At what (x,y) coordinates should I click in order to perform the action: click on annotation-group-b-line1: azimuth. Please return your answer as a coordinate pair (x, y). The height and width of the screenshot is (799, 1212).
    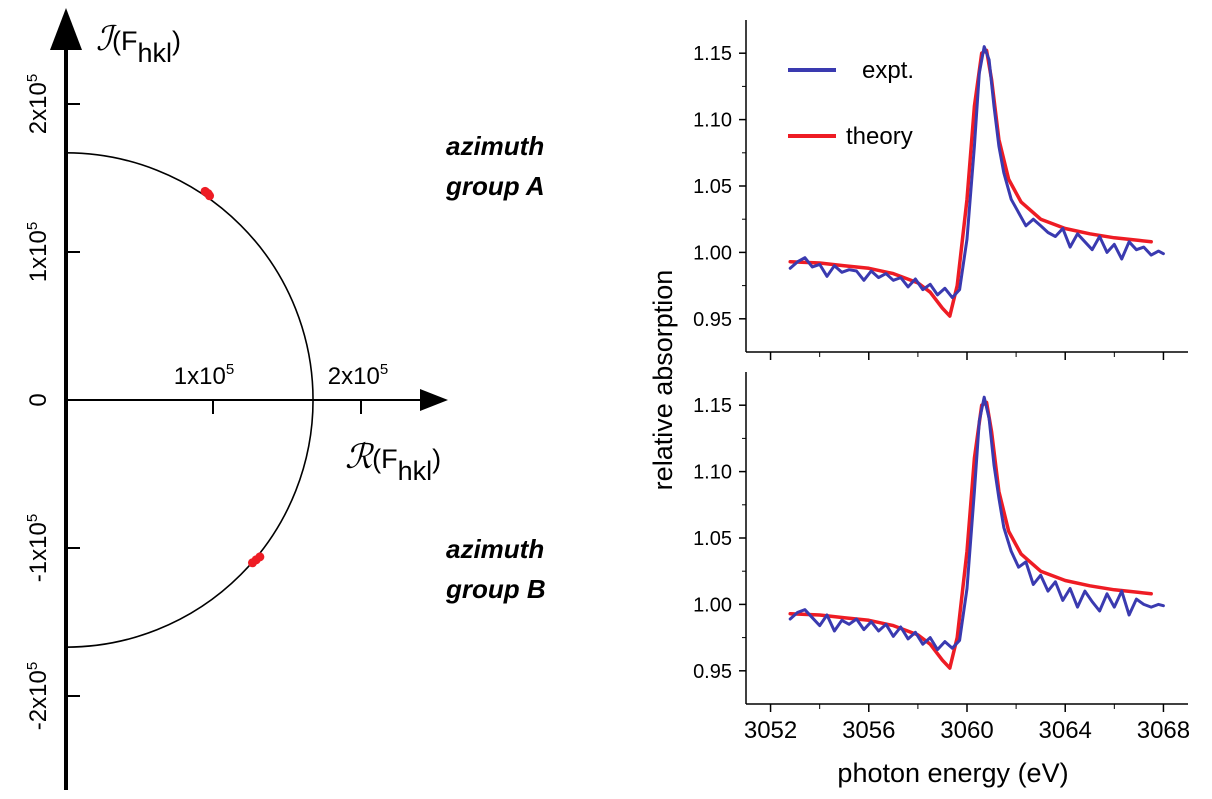
    Looking at the image, I should click on (495, 549).